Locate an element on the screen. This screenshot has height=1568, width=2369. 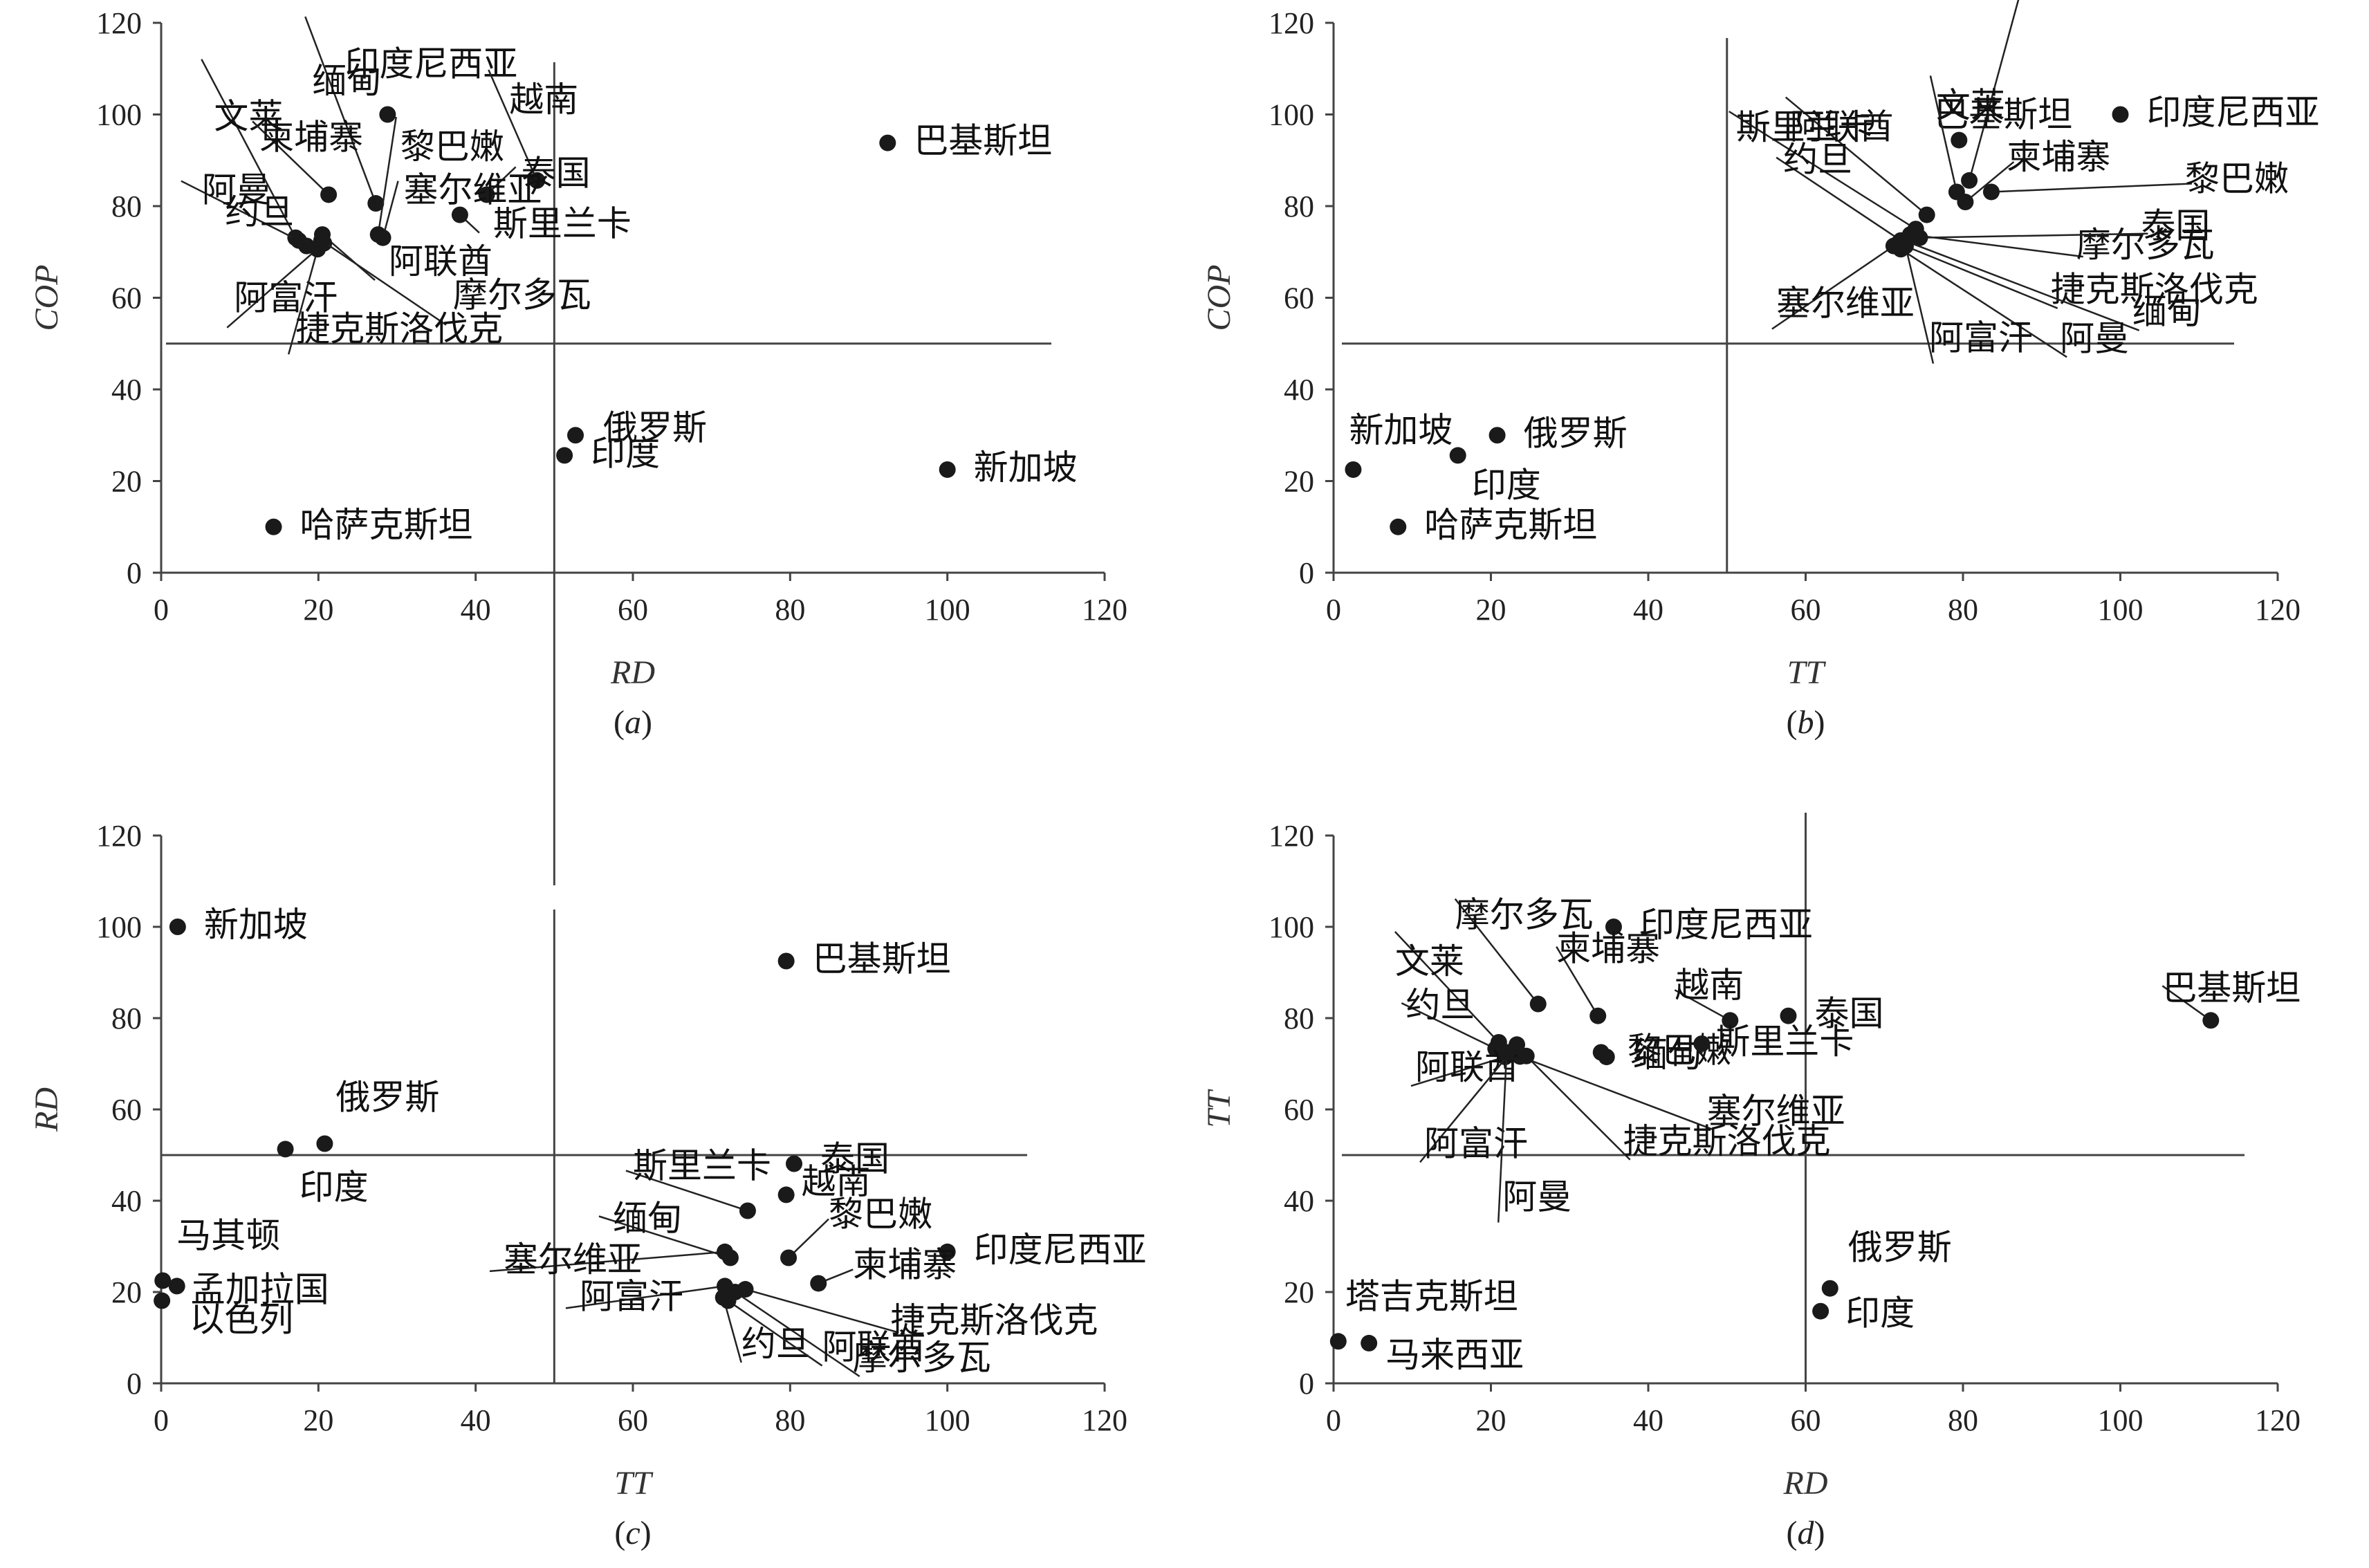
y-tick-label: 60 is located at coordinates (1299, 298).